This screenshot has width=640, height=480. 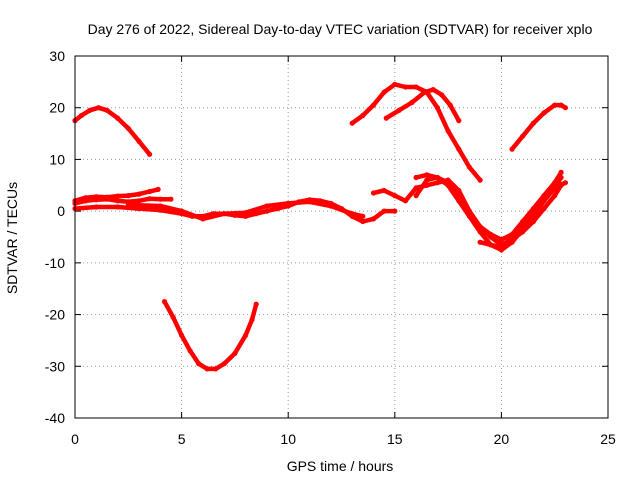 I want to click on series-arc3, so click(x=123, y=201).